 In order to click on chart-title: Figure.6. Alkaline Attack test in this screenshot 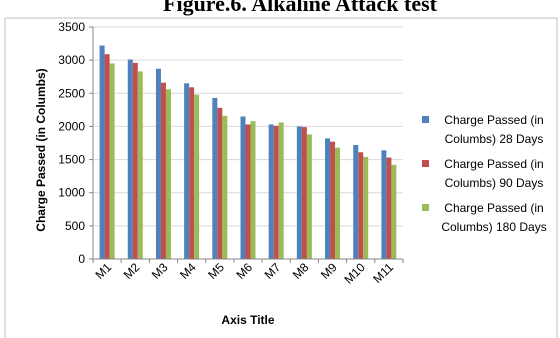, I will do `click(300, 8)`.